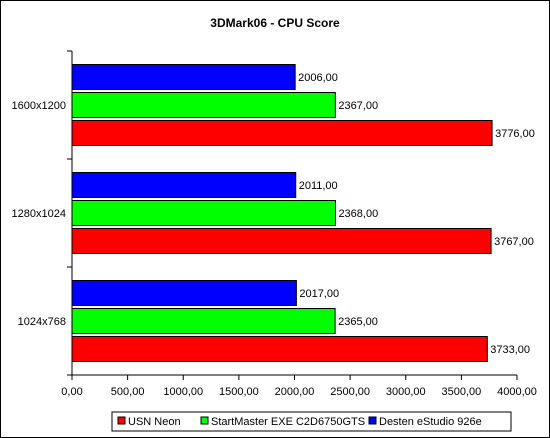 The image size is (550, 438). I want to click on chart-title: 3DMark06 - CPU Score, so click(275, 23).